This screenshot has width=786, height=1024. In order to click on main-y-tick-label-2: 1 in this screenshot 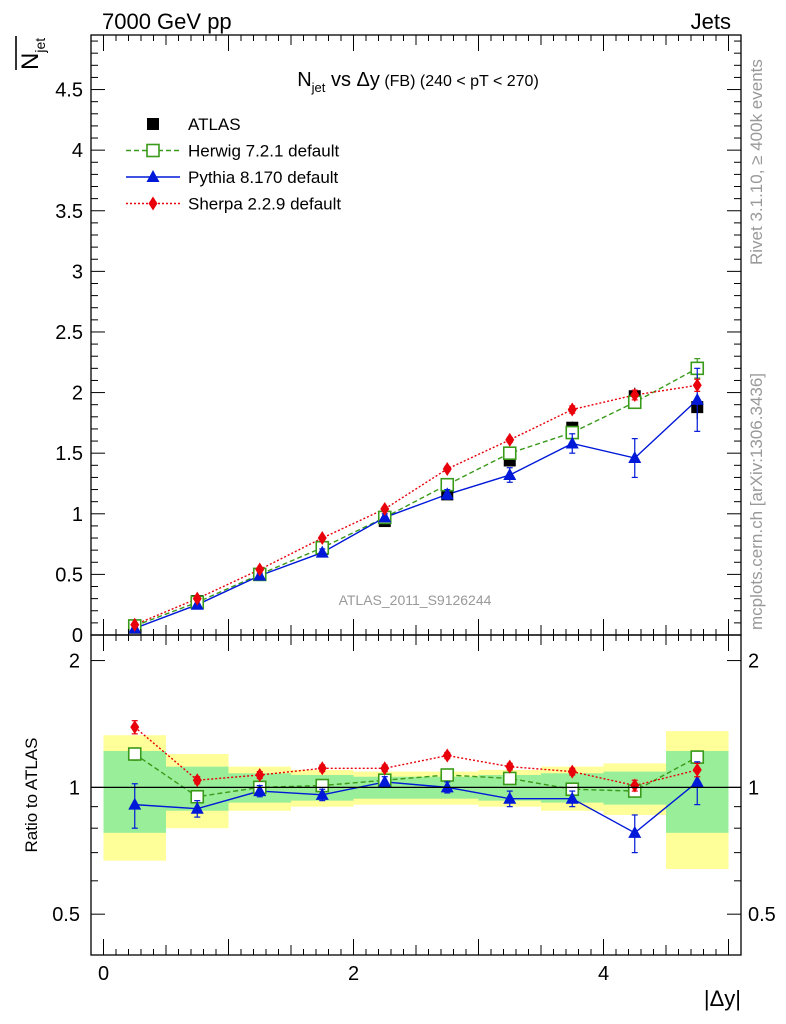, I will do `click(77, 515)`.